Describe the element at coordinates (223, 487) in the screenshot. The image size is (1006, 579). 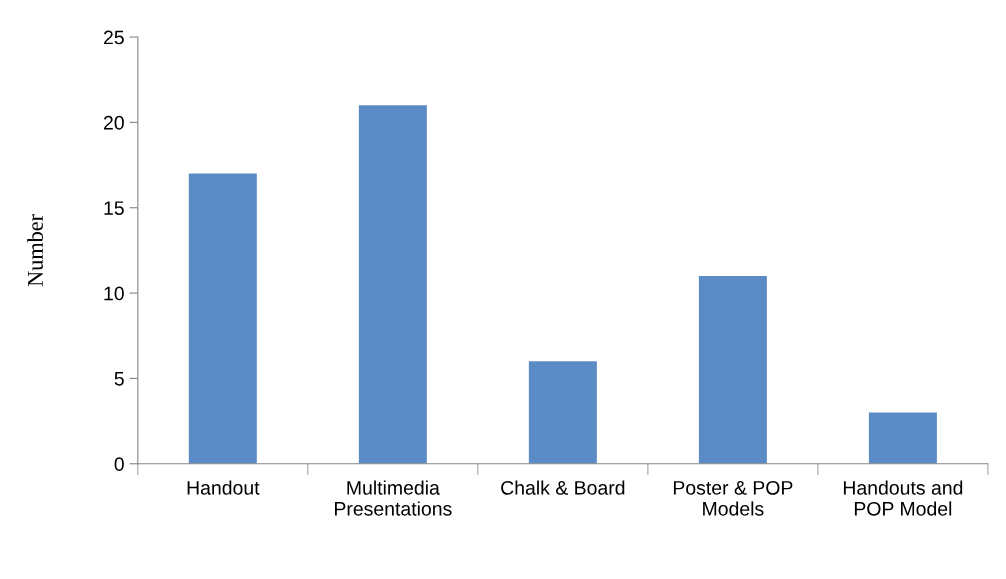
I see `x-tick-label: Handout` at that location.